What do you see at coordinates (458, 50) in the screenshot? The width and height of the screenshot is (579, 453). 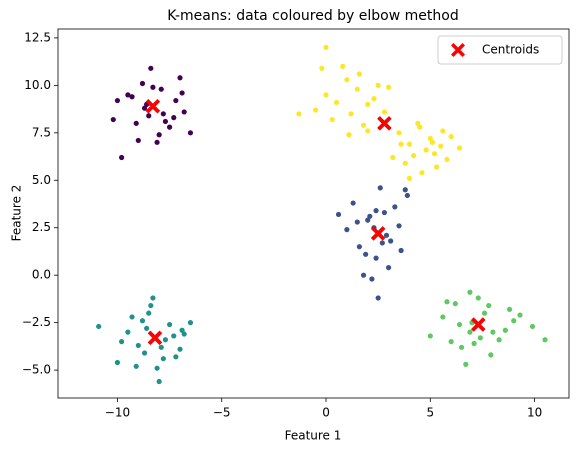 I see `legend-marker` at bounding box center [458, 50].